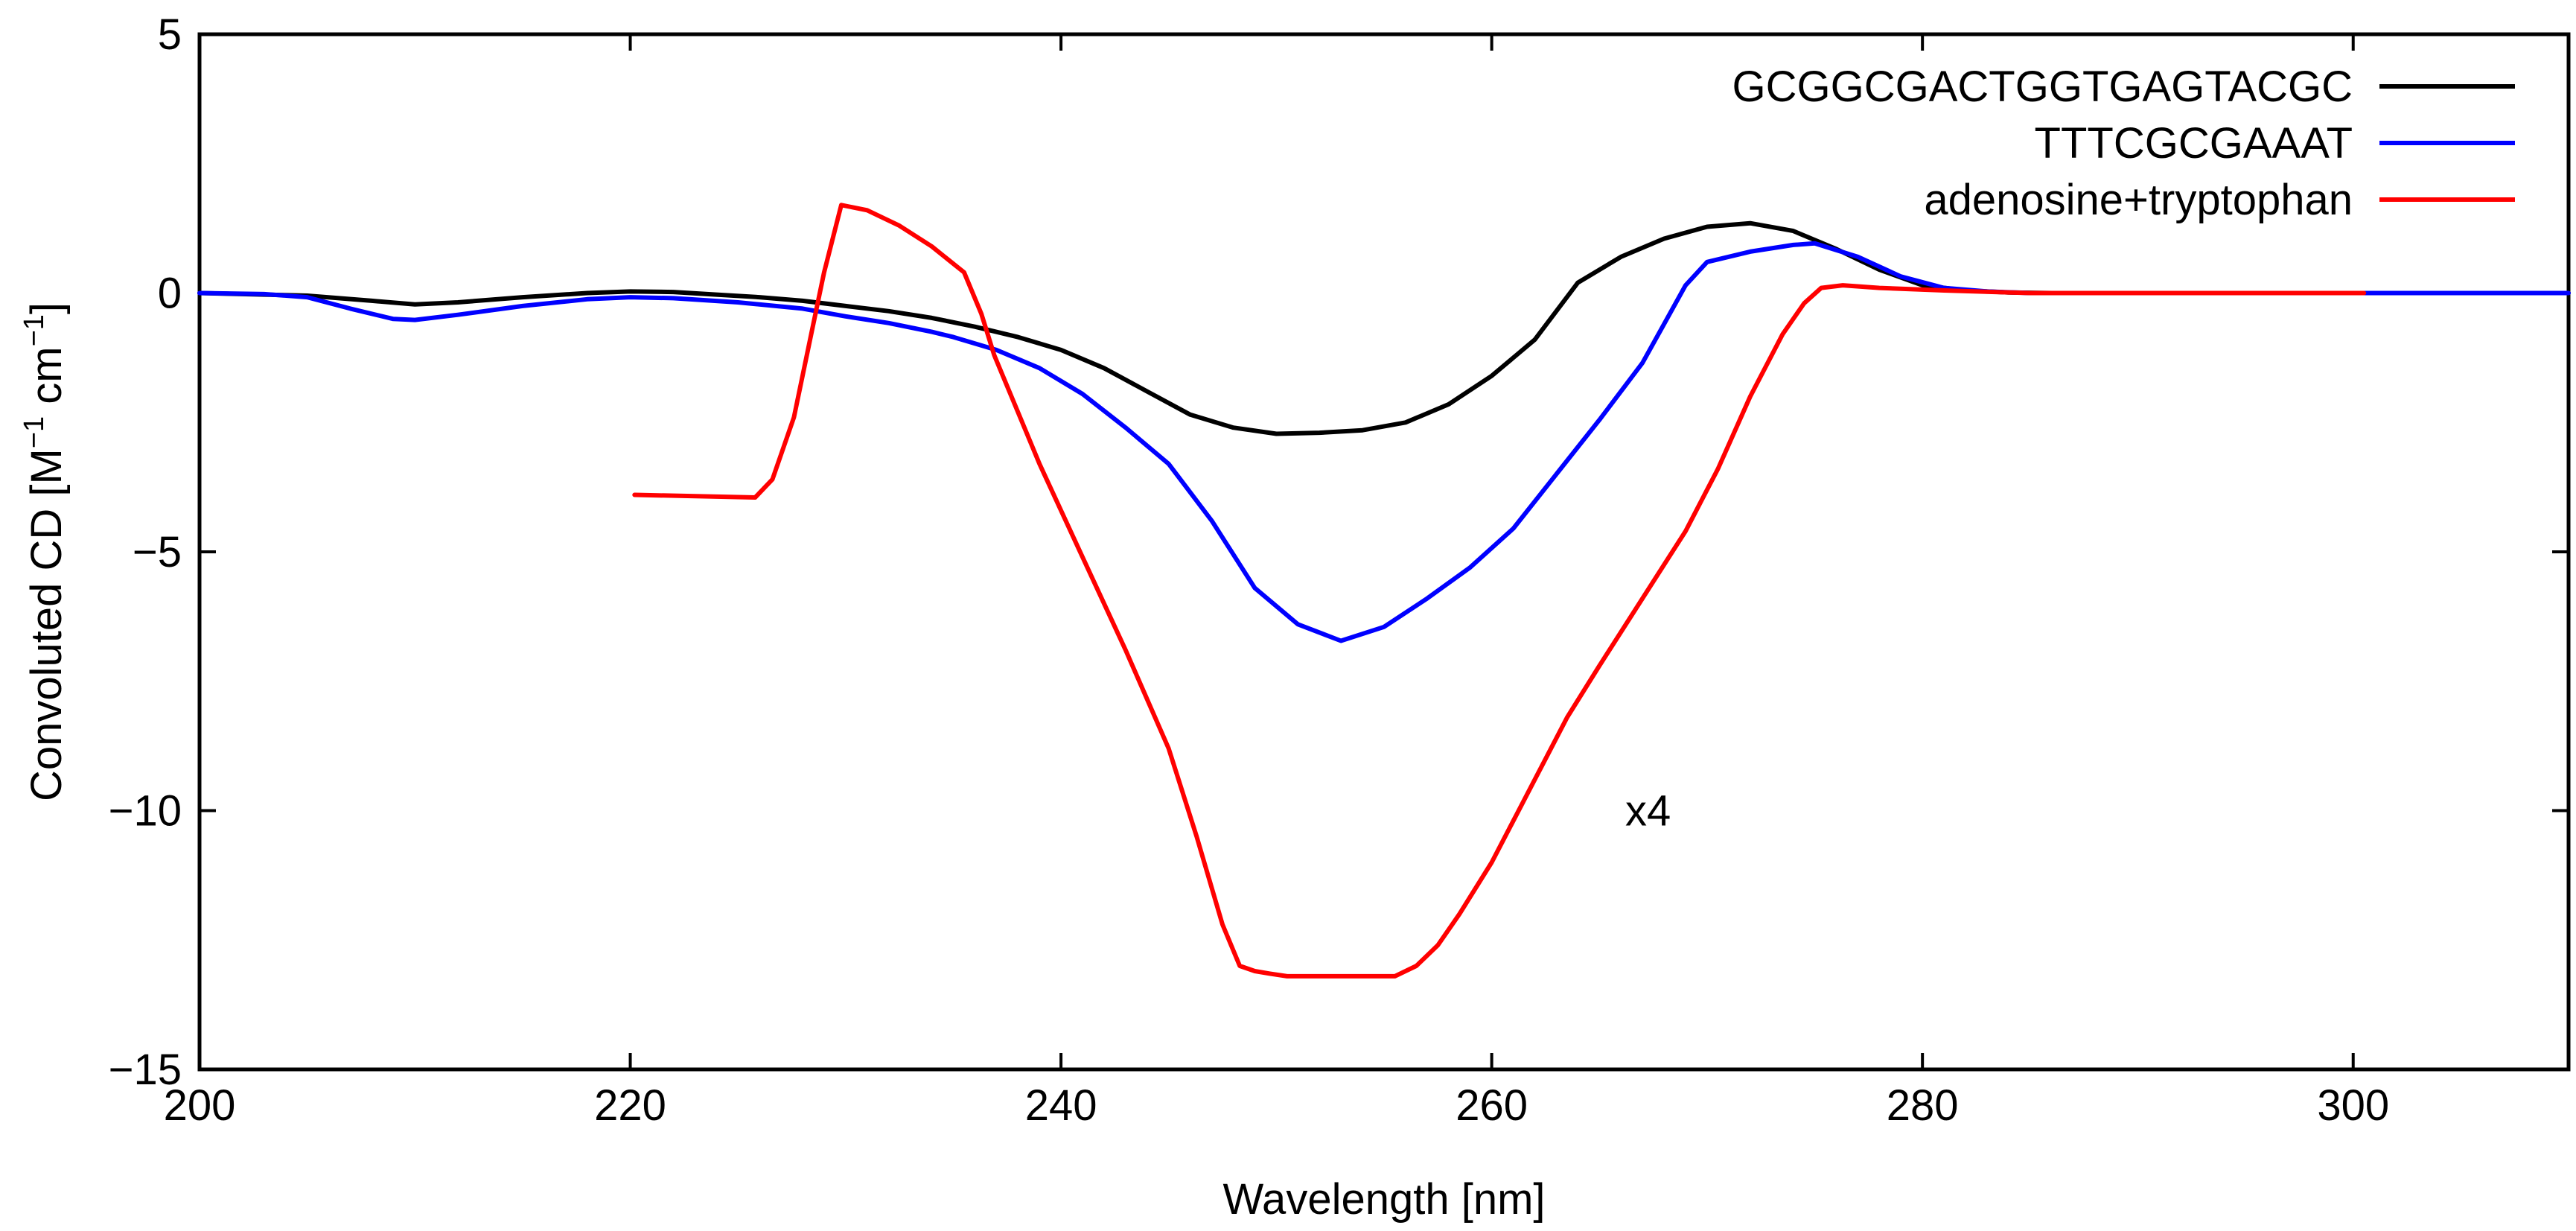 Image resolution: width=2576 pixels, height=1231 pixels. I want to click on x-tick-label: 260, so click(1492, 1106).